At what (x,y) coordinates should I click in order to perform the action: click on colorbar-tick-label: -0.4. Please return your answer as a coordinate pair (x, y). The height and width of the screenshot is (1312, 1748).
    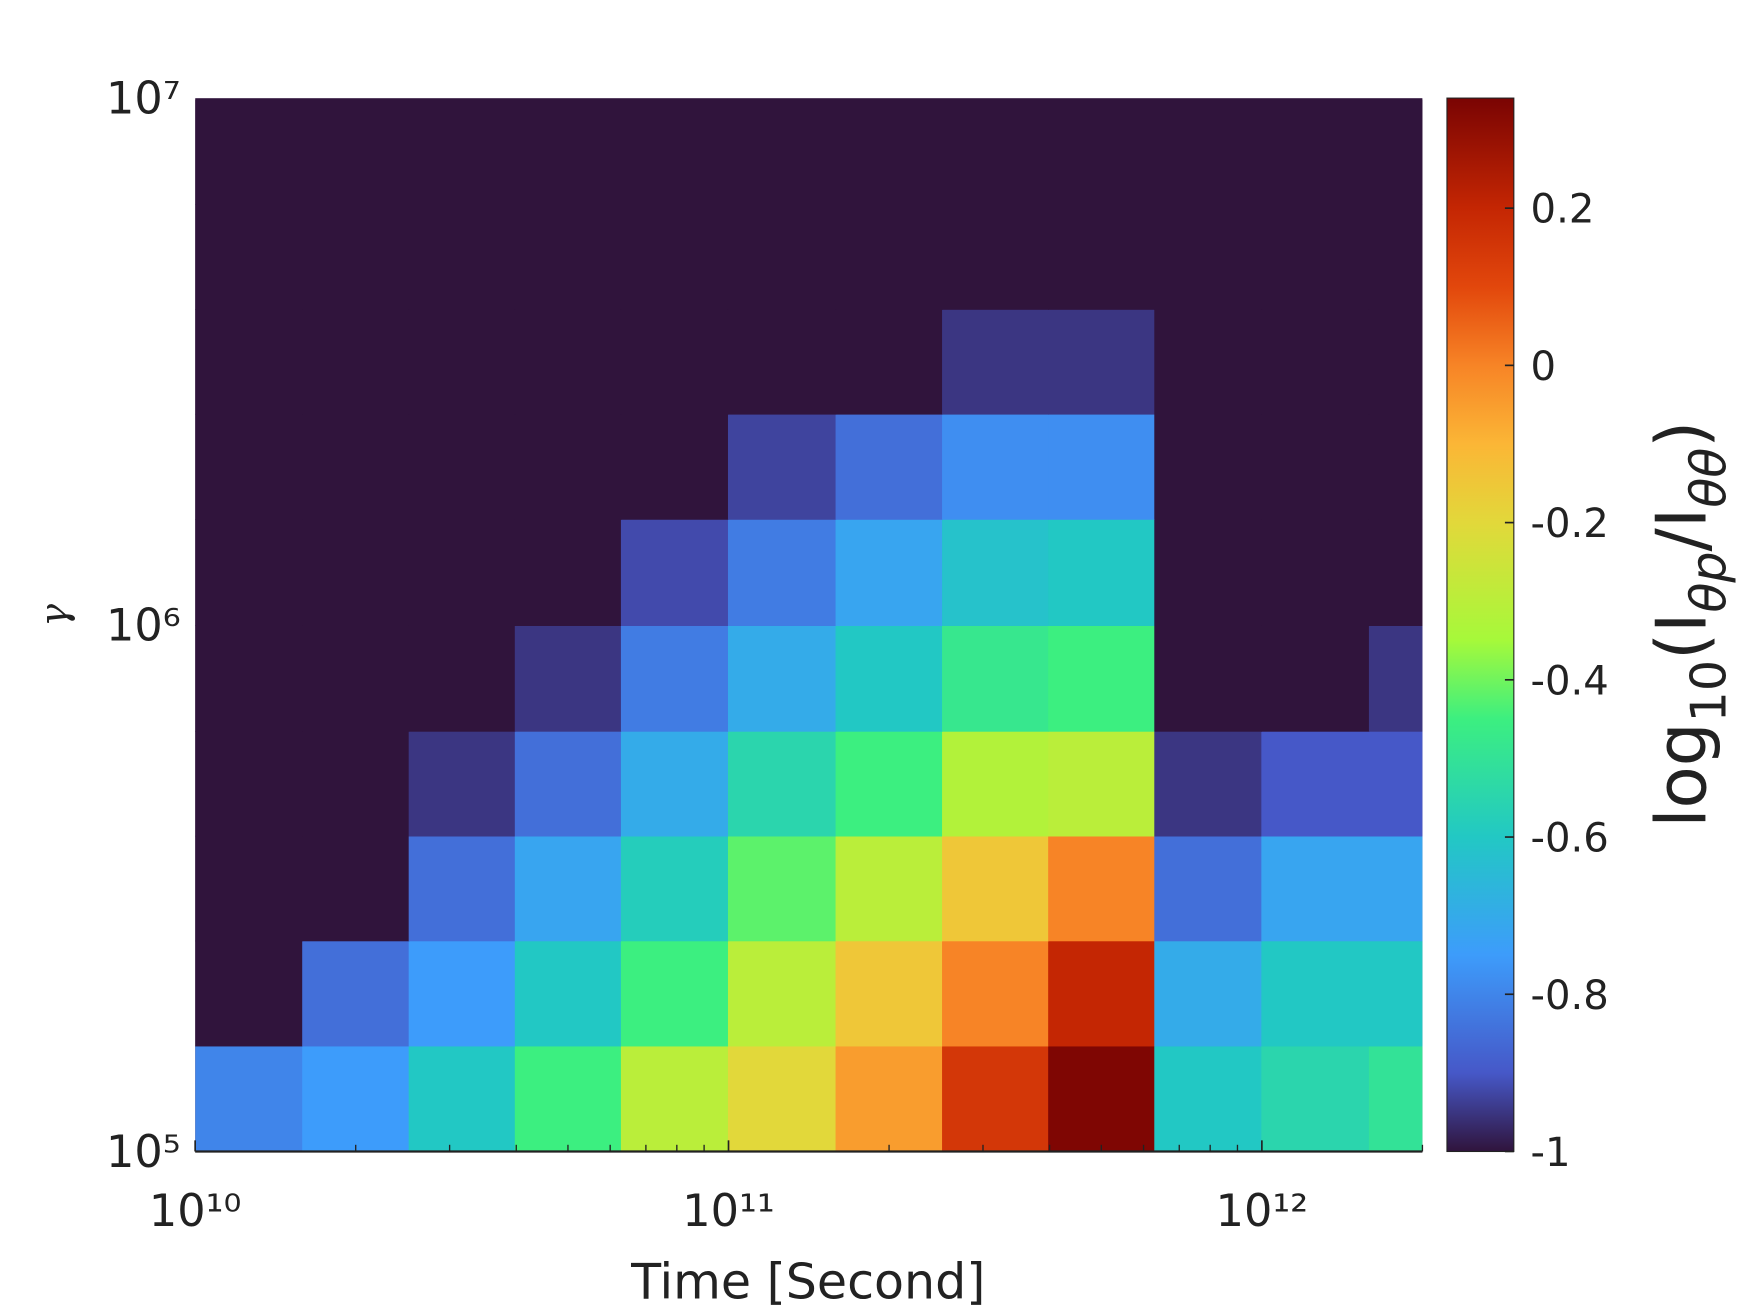
    Looking at the image, I should click on (1570, 681).